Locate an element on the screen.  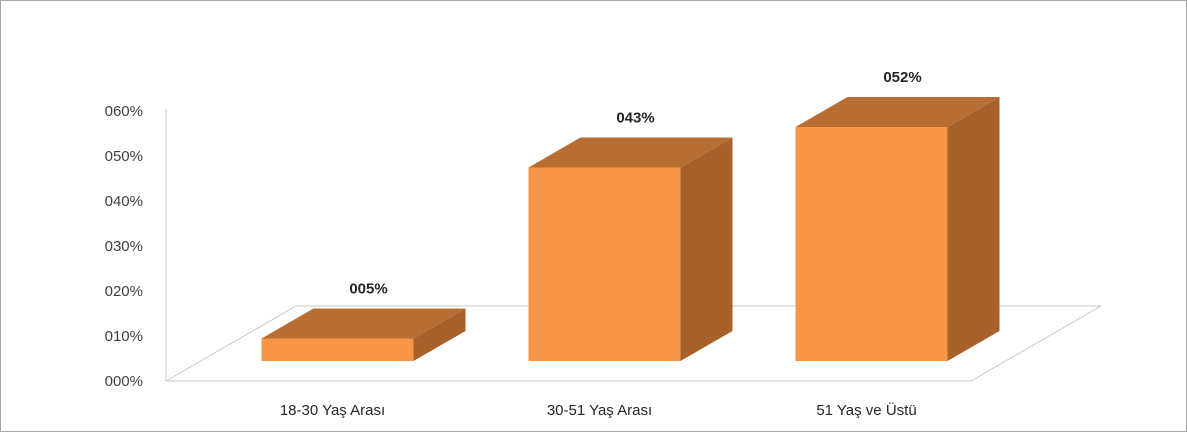
data-label: 052% is located at coordinates (902, 77).